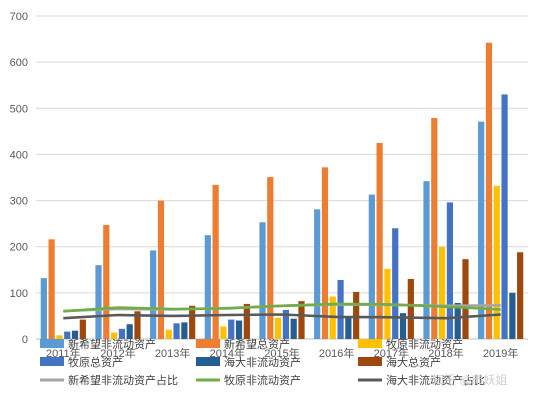 This screenshot has height=402, width=536. I want to click on y-tick-label: 300, so click(19, 202).